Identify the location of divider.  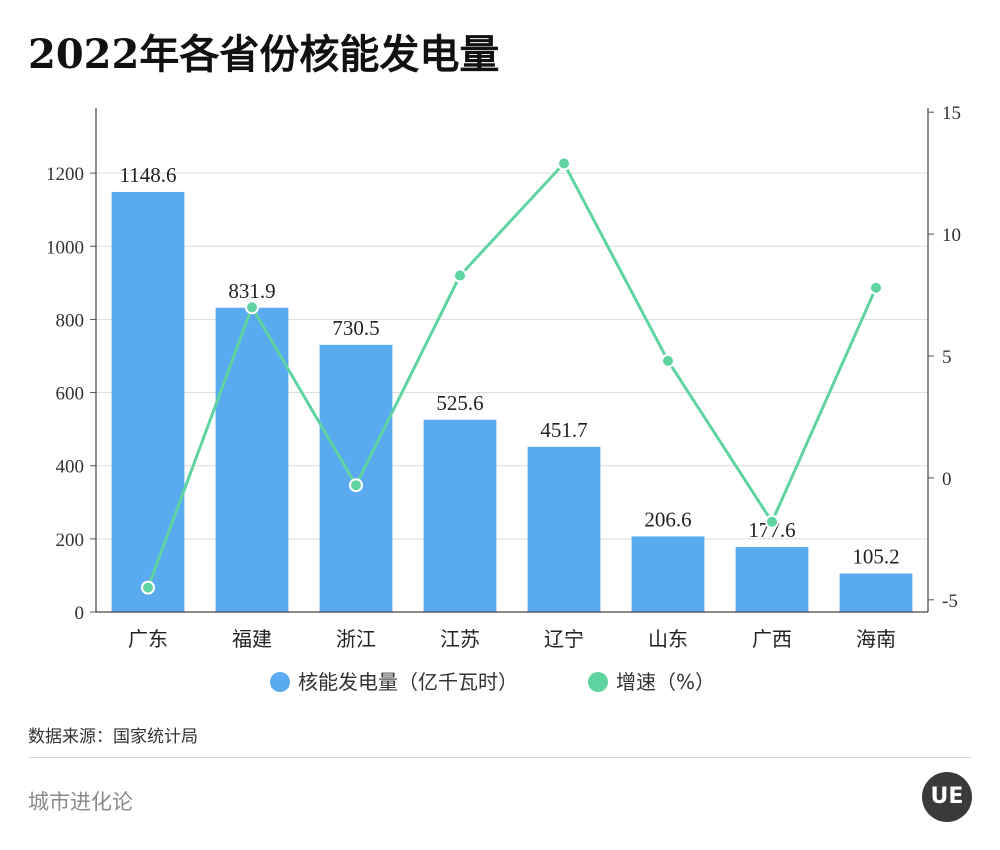
(500, 757).